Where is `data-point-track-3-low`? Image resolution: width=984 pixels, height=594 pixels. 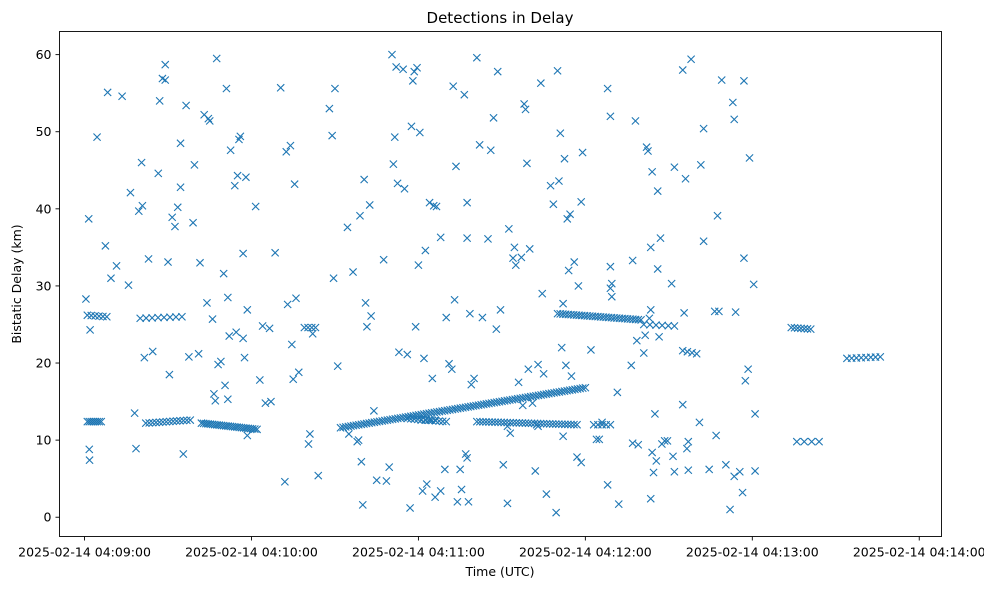 data-point-track-3-low is located at coordinates (254, 429).